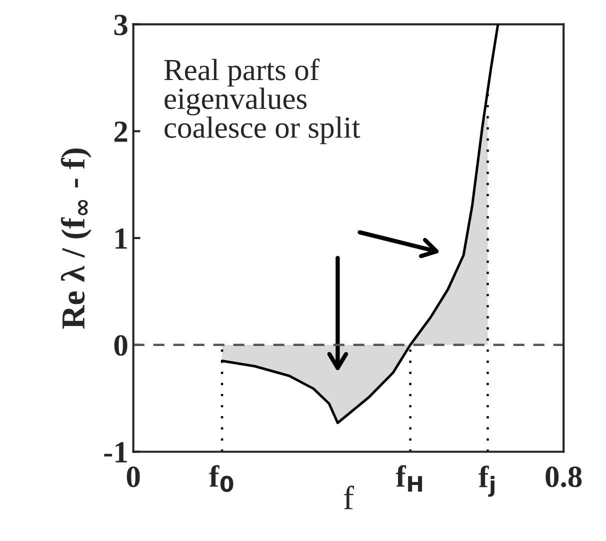 The width and height of the screenshot is (606, 541). What do you see at coordinates (121, 132) in the screenshot?
I see `y-tick-label: 2` at bounding box center [121, 132].